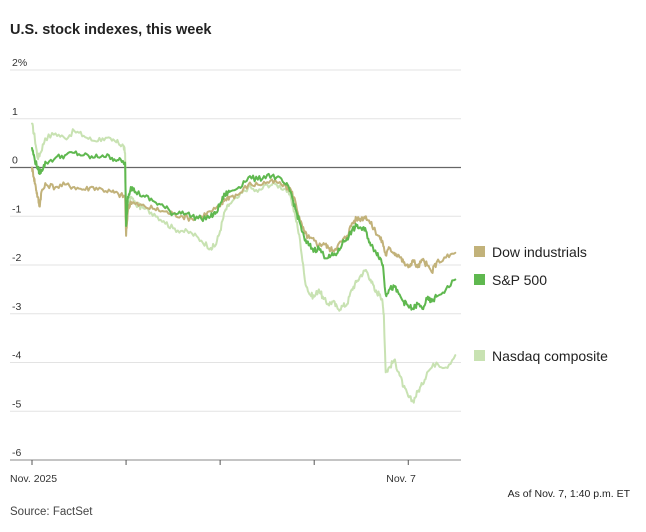  I want to click on source-note: Source: FactSet, so click(51, 512).